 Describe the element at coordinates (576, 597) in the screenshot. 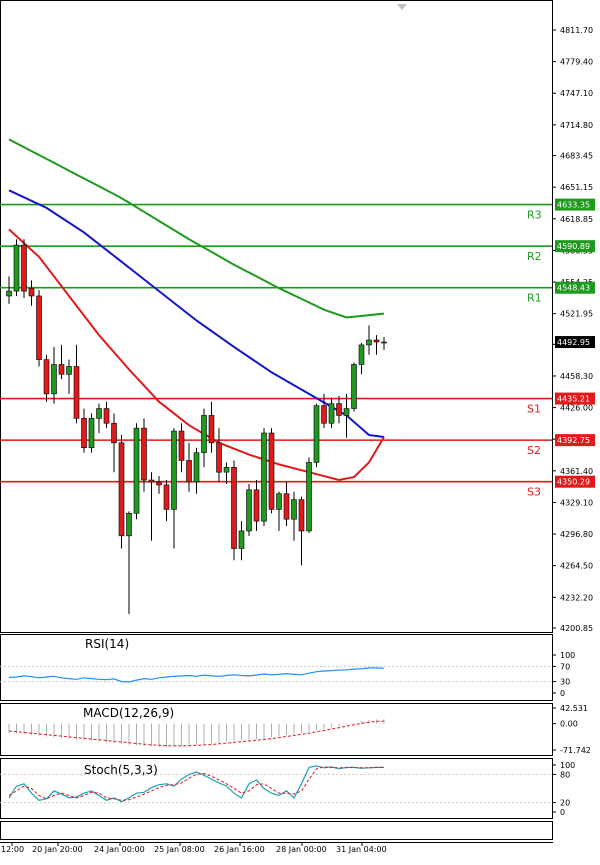

I see `price-tick-label: 4232.20` at that location.